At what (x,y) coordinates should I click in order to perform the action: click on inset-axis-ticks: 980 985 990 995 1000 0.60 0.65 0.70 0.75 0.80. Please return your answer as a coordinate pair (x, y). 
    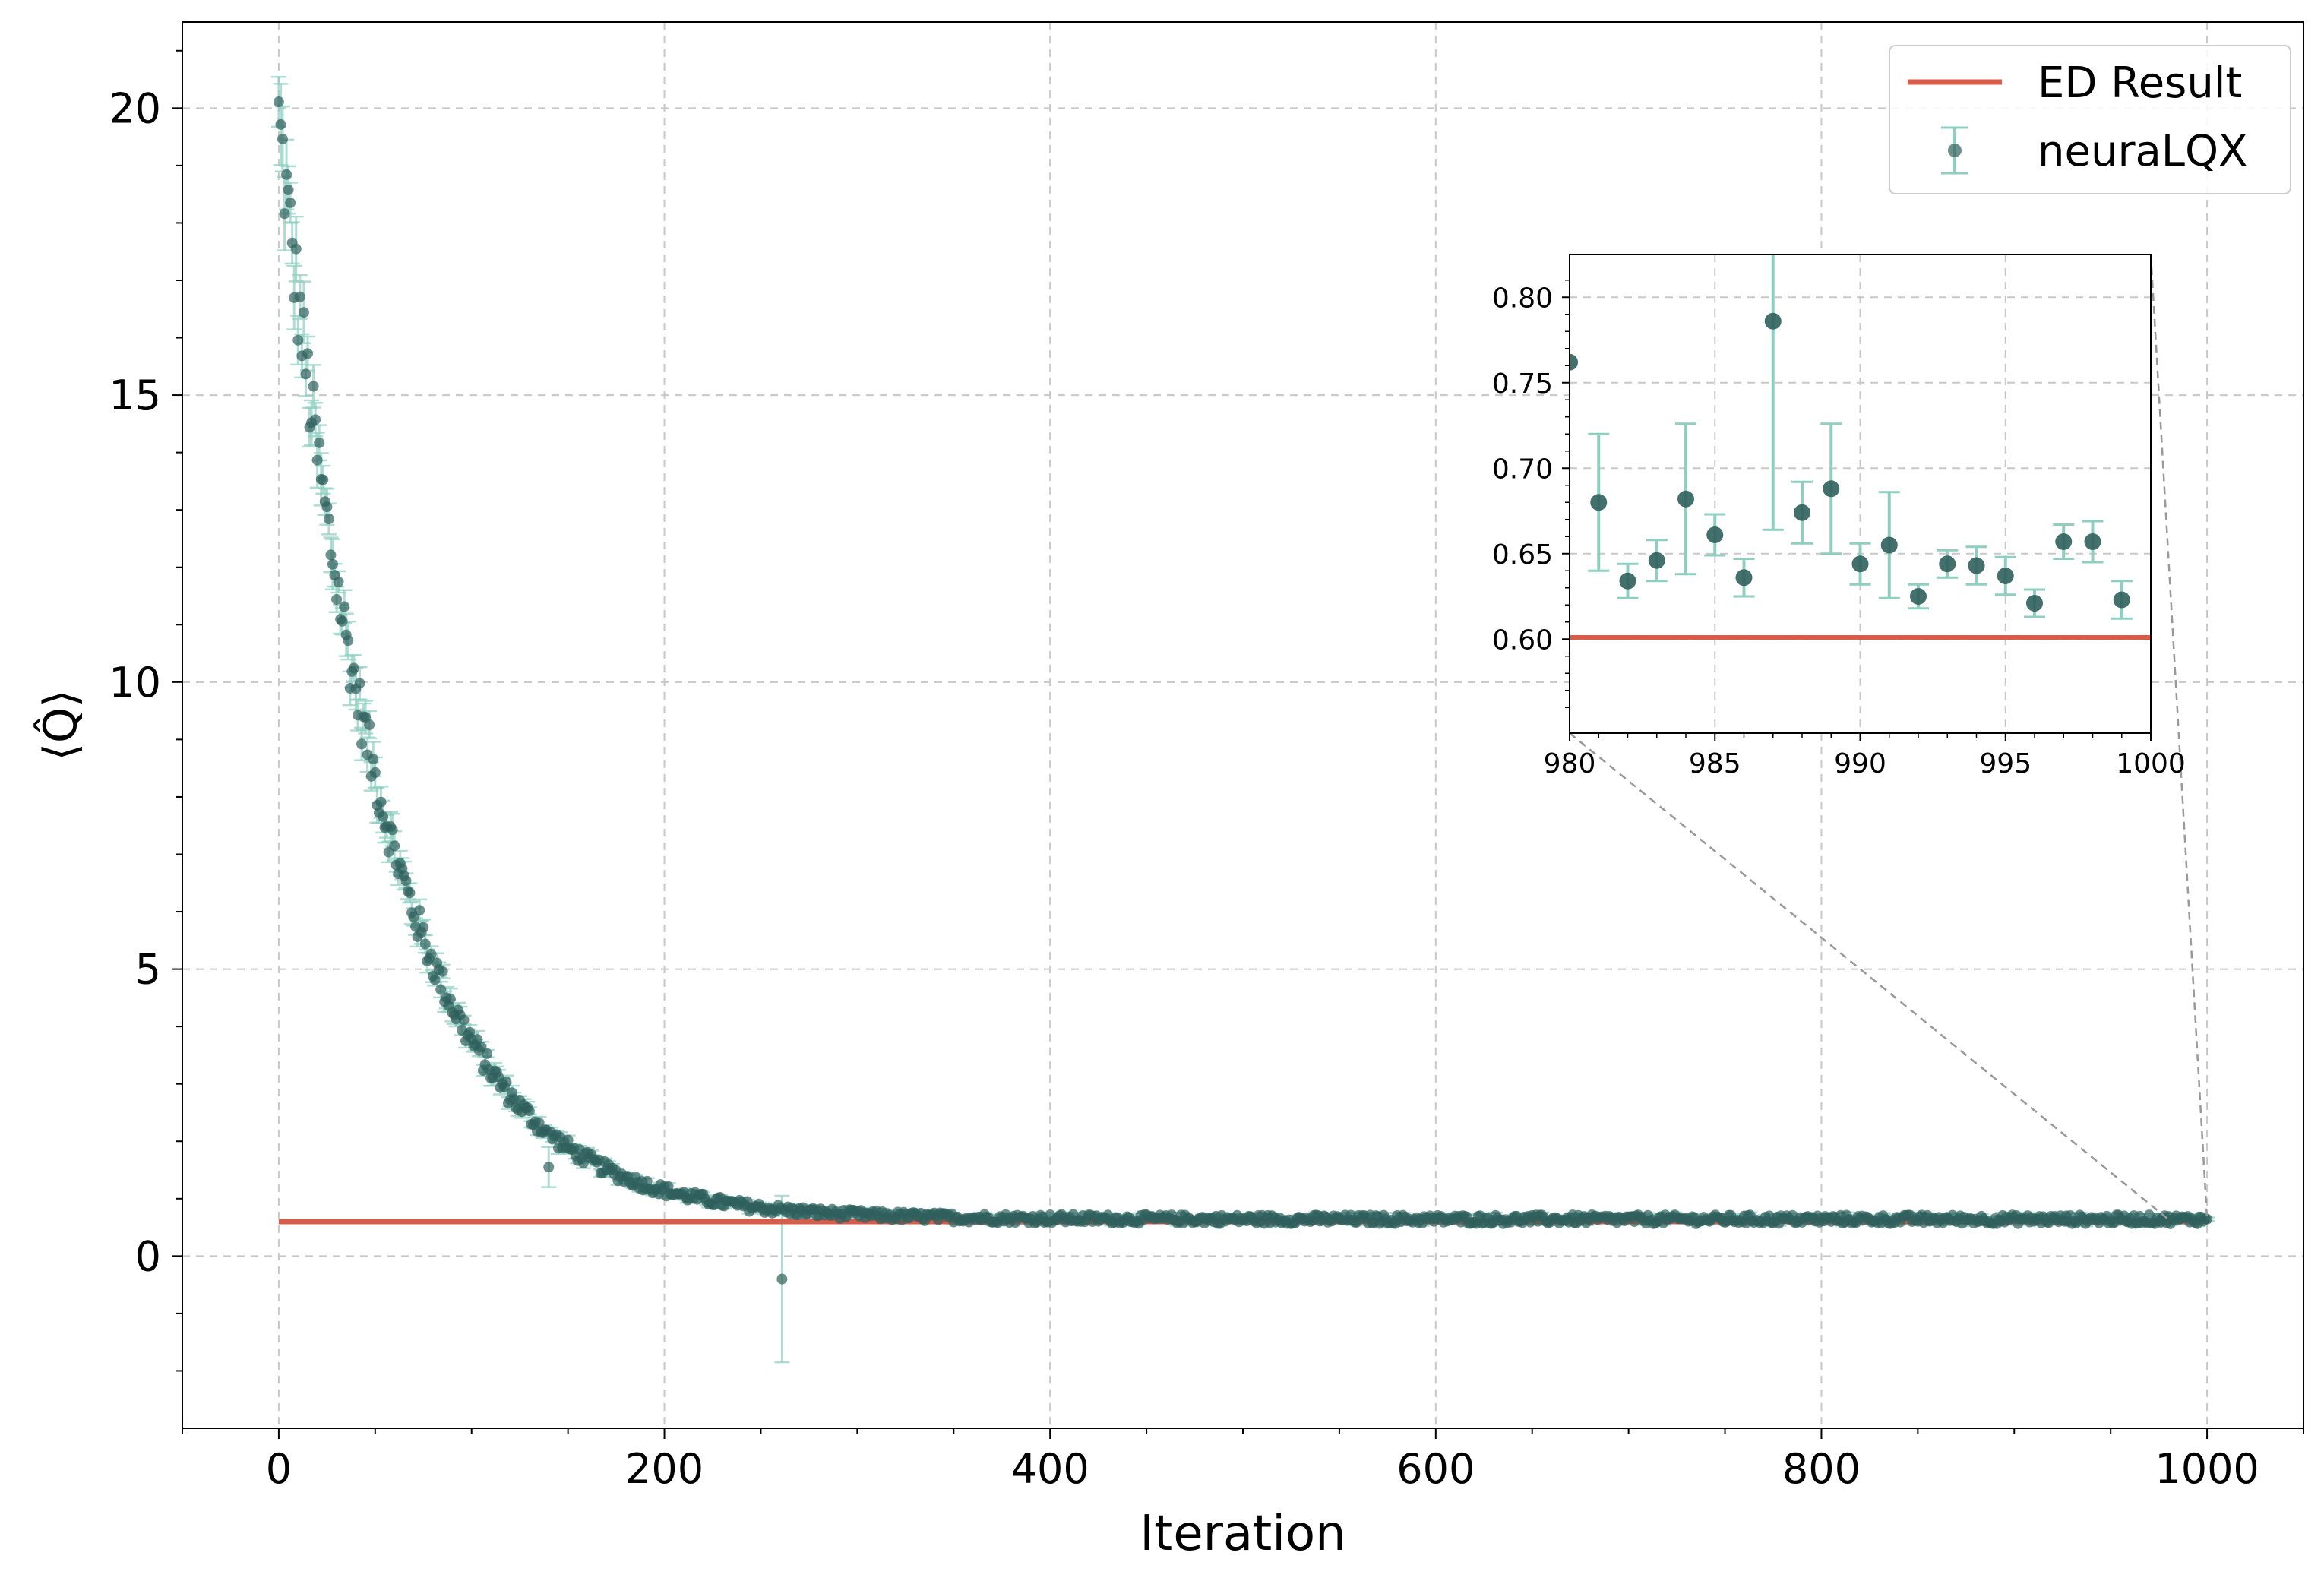
    Looking at the image, I should click on (1839, 529).